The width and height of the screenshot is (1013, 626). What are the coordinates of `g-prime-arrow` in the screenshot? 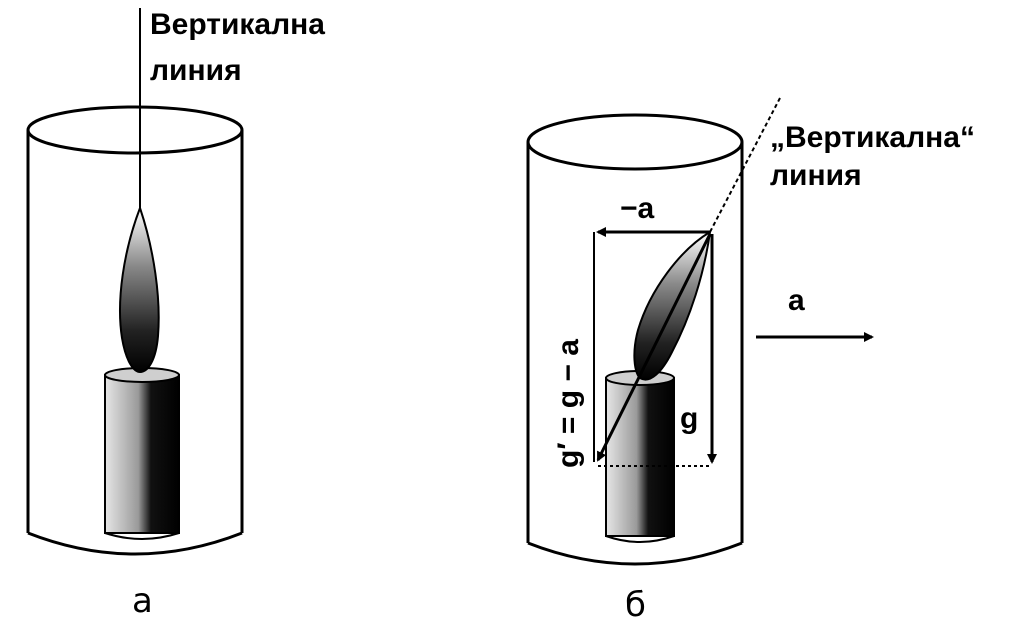 It's located at (654, 347).